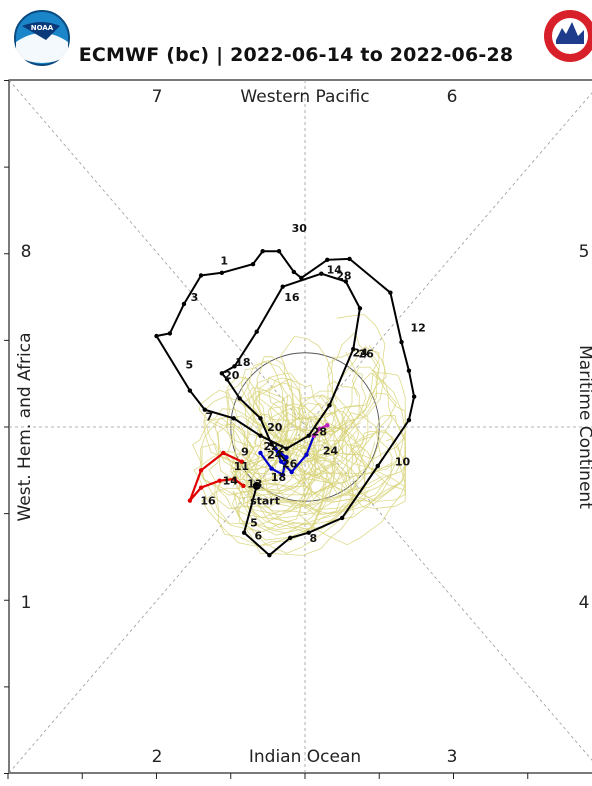 This screenshot has width=592, height=786. I want to click on day-label: 6, so click(259, 535).